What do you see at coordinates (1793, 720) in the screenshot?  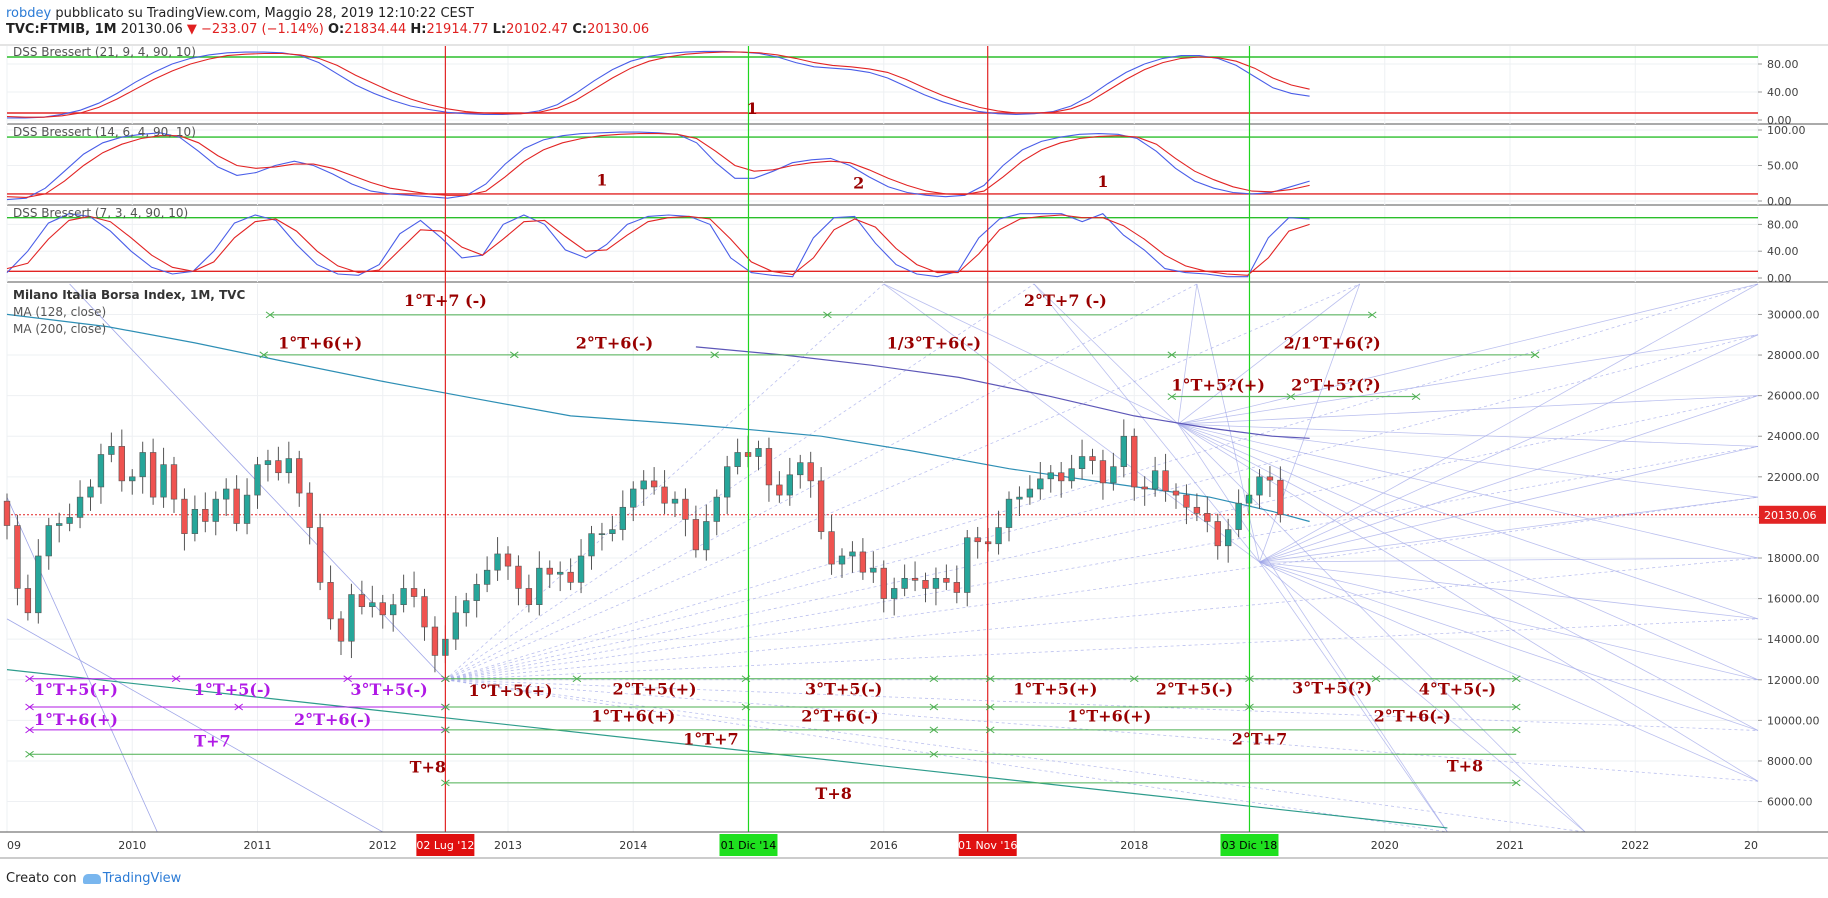 I see `price-tick-label: 10000.00` at bounding box center [1793, 720].